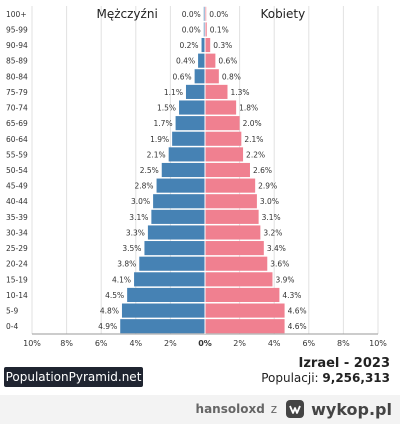 The width and height of the screenshot is (400, 424). What do you see at coordinates (17, 295) in the screenshot?
I see `age-group-label: 10-14` at bounding box center [17, 295].